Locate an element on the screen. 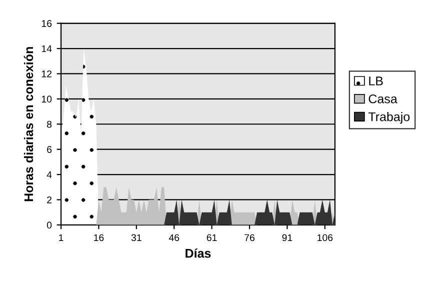 Image resolution: width=439 pixels, height=288 pixels. y-tick-label: 6 is located at coordinates (49, 149).